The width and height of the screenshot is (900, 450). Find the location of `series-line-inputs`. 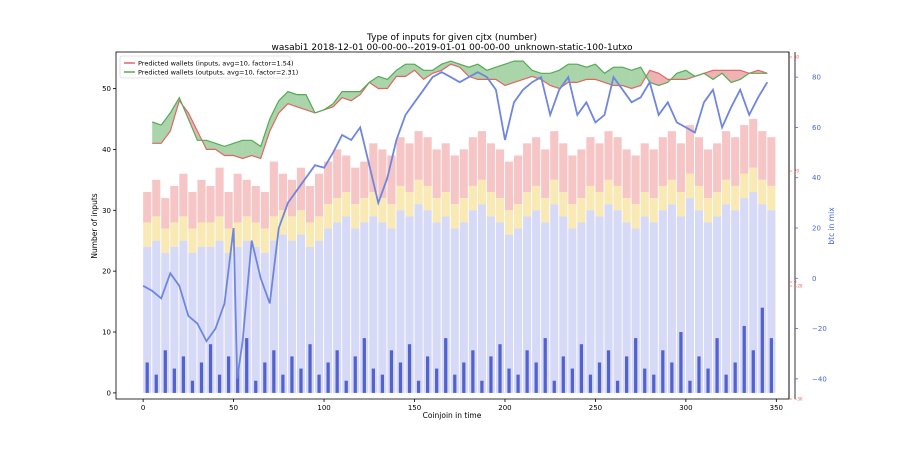

series-line-inputs is located at coordinates (460, 111).